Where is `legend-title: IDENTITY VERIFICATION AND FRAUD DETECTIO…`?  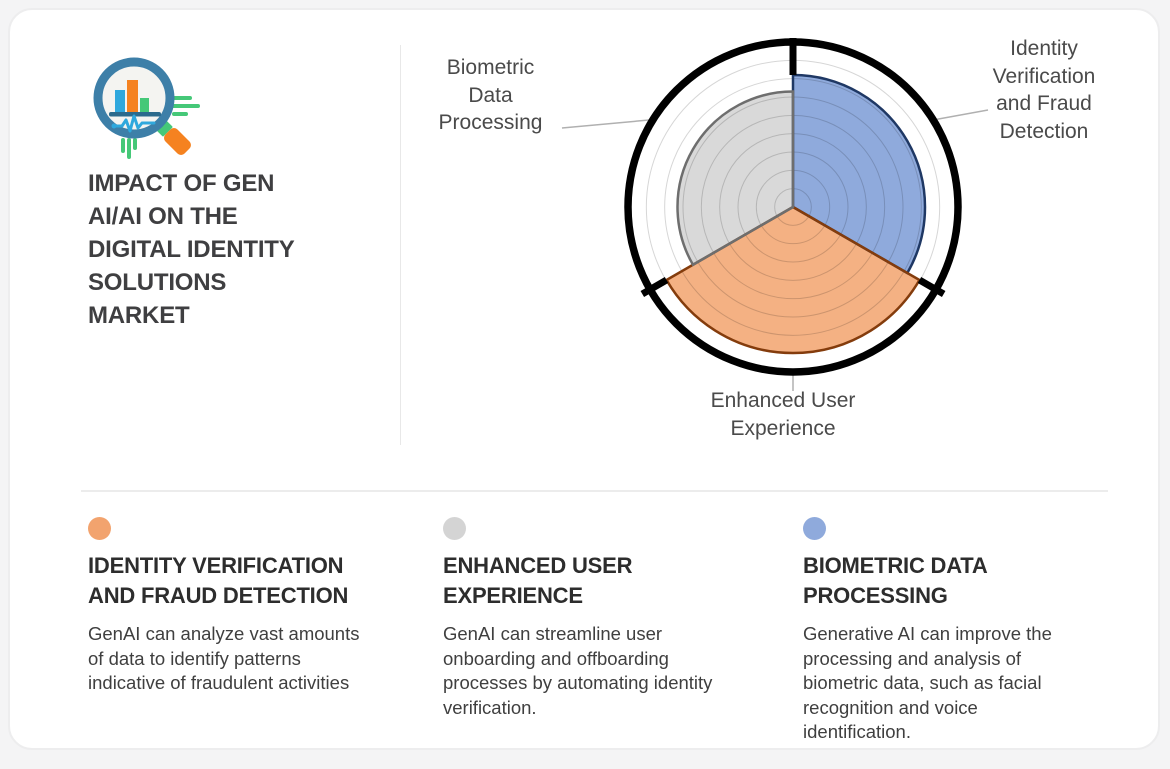 legend-title: IDENTITY VERIFICATION AND FRAUD DETECTIO… is located at coordinates (218, 580).